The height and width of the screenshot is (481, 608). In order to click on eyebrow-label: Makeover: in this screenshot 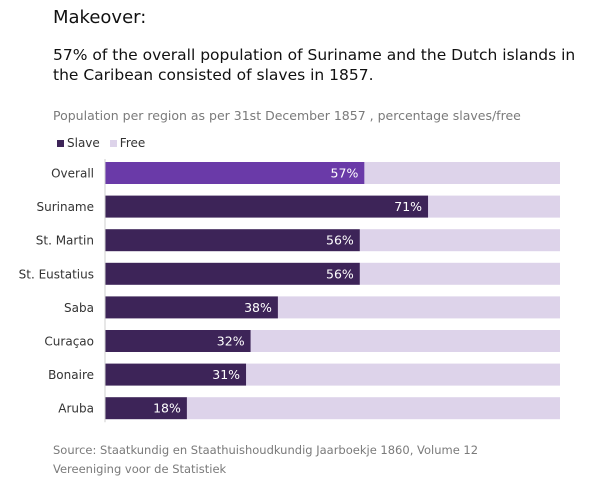, I will do `click(100, 17)`.